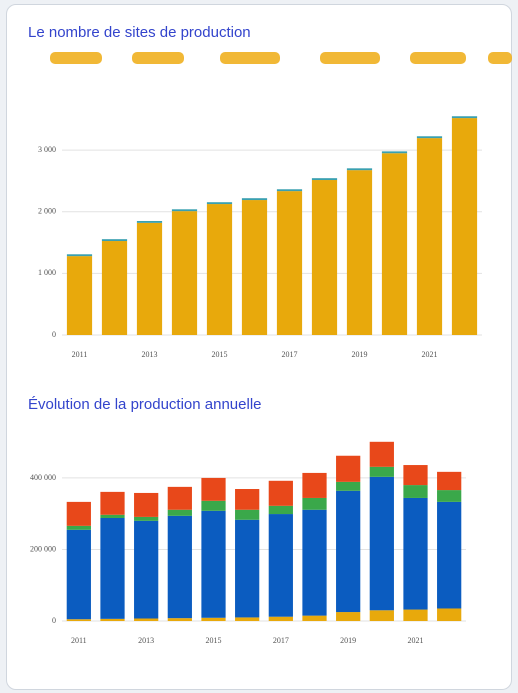 This screenshot has height=693, width=518. I want to click on y-tick-label: 2 000, so click(47, 211).